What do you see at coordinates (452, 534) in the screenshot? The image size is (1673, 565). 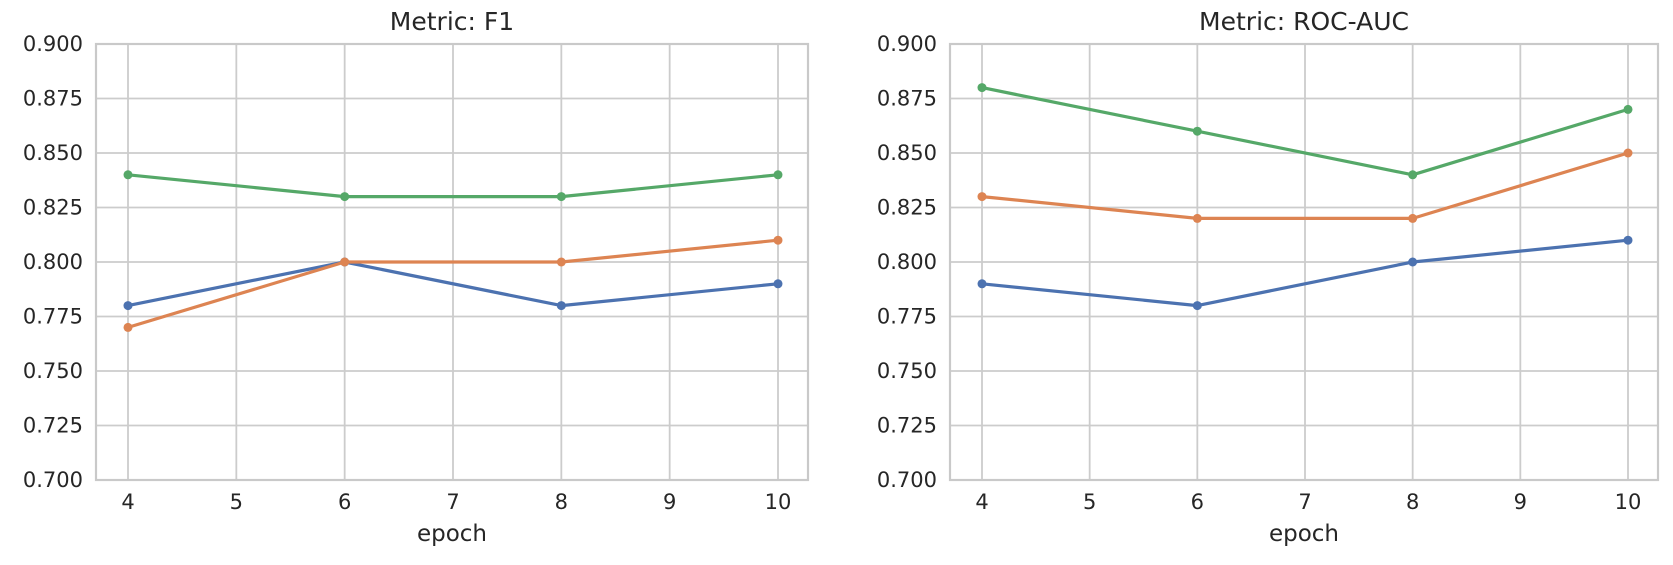 I see `x-axis-label-f1: epoch` at bounding box center [452, 534].